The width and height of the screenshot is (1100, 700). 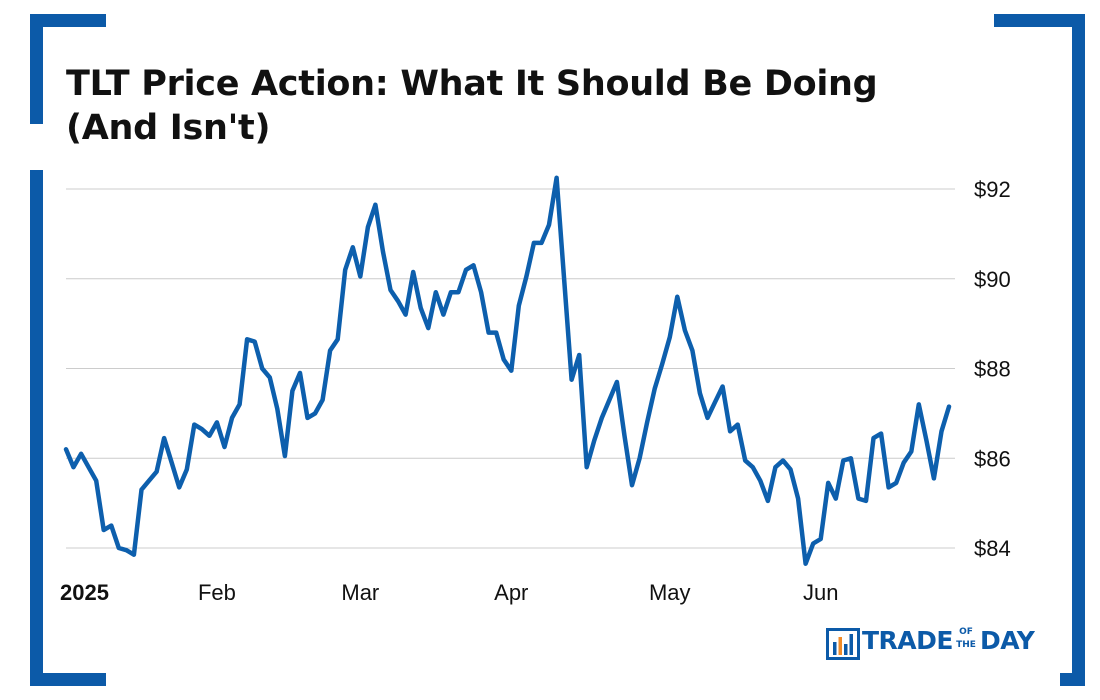 I want to click on trade-of-the-day-logo: TRADE OF THE DAY, so click(x=936, y=644).